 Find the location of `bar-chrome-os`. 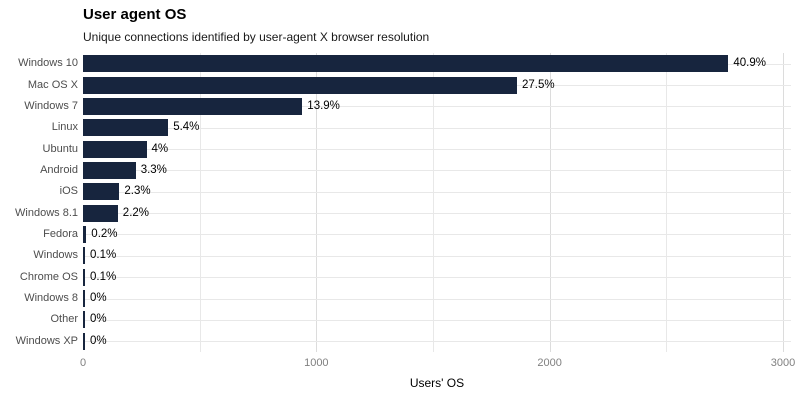

bar-chrome-os is located at coordinates (84, 277).